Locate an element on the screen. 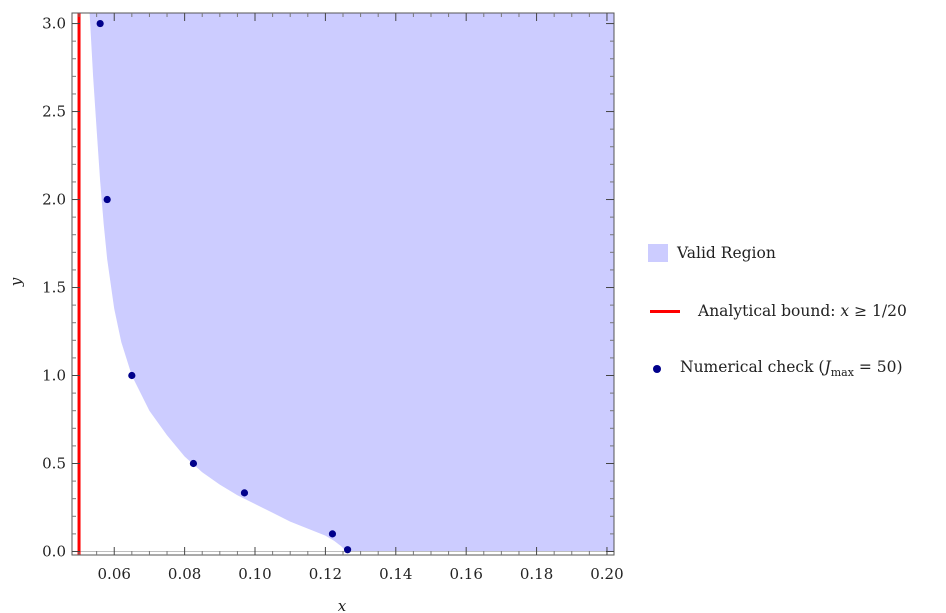  legend-swatch-dot is located at coordinates (657, 369).